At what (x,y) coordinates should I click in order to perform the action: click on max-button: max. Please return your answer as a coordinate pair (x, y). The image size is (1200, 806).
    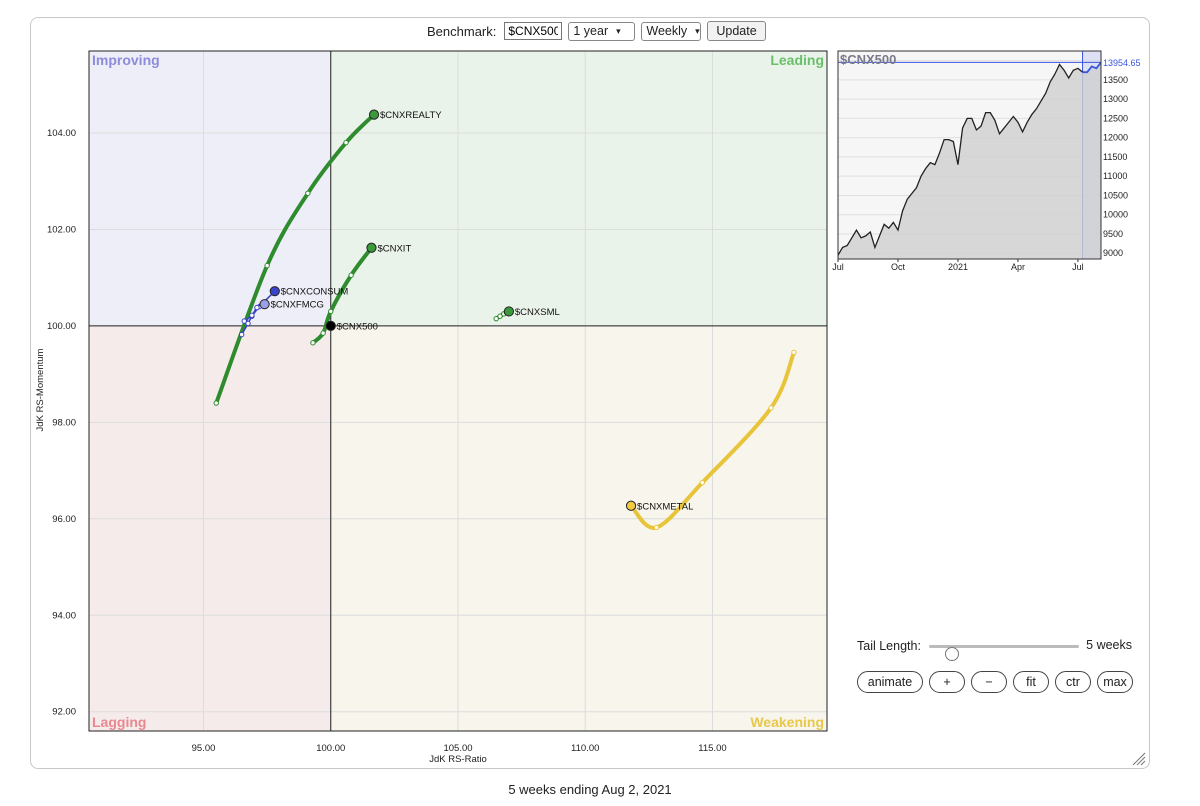
    Looking at the image, I should click on (1115, 682).